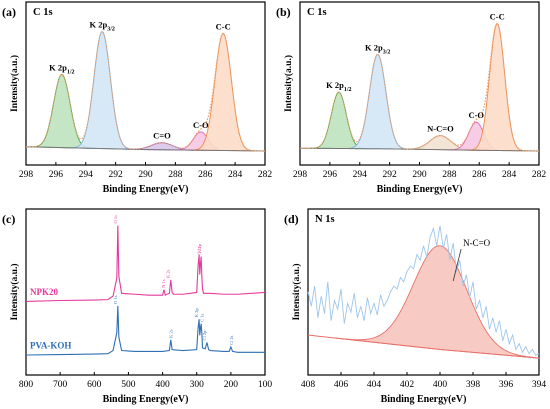  Describe the element at coordinates (473, 385) in the screenshot. I see `x-tick-label: 398` at that location.